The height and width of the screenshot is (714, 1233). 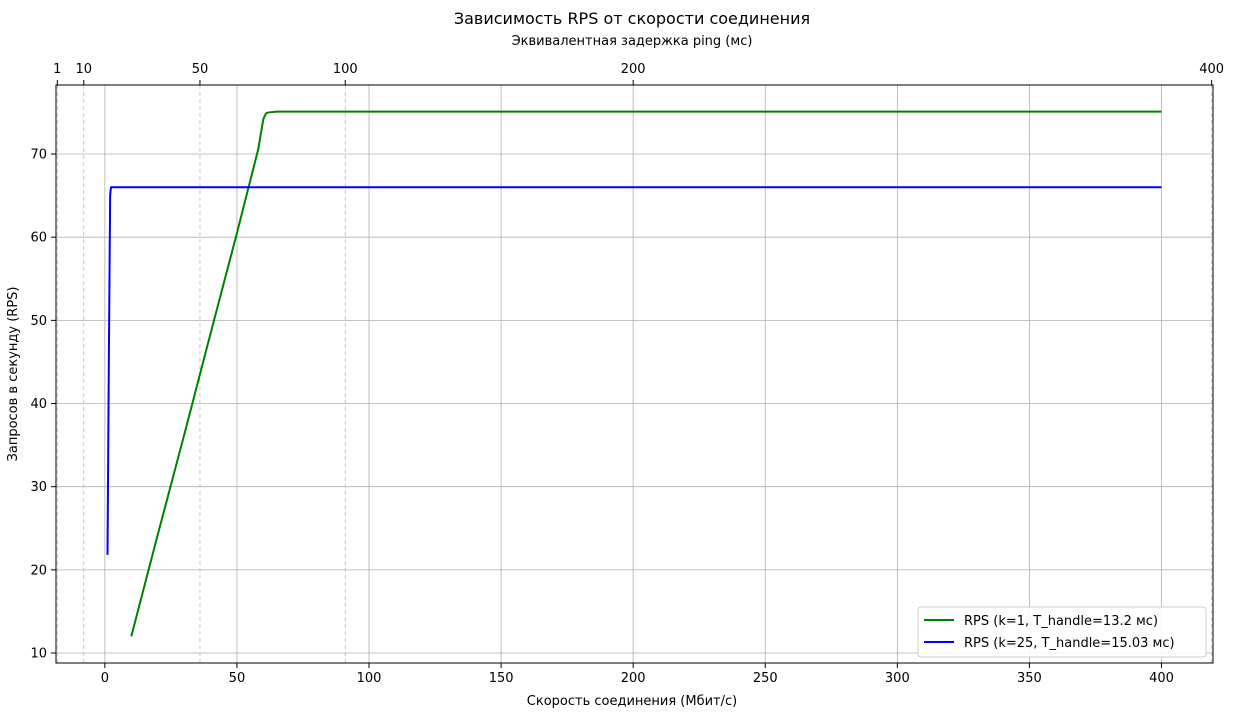 What do you see at coordinates (200, 69) in the screenshot?
I see `top-tick-label: 50` at bounding box center [200, 69].